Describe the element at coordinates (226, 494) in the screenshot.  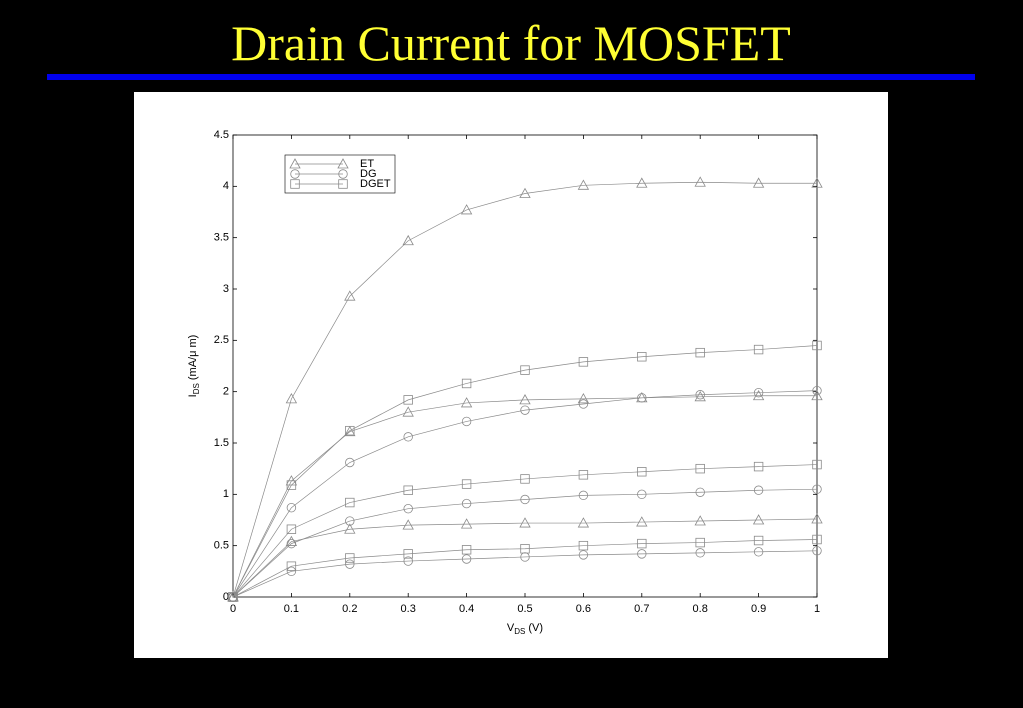
I see `y-tick-label: 1` at that location.